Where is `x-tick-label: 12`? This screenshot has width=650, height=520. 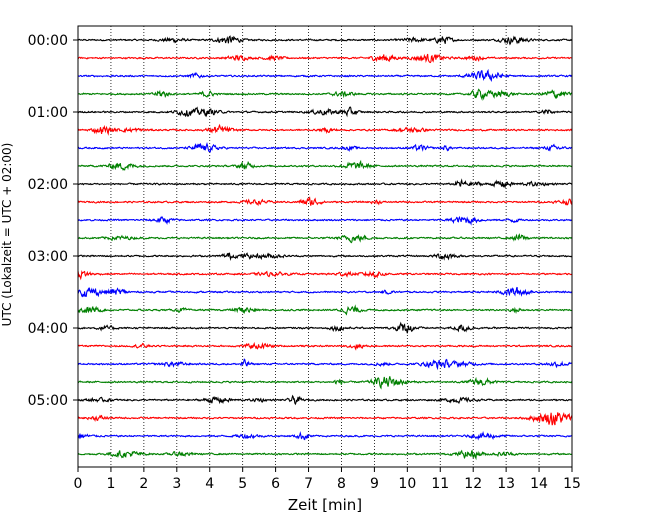
x-tick-label: 12 is located at coordinates (473, 484).